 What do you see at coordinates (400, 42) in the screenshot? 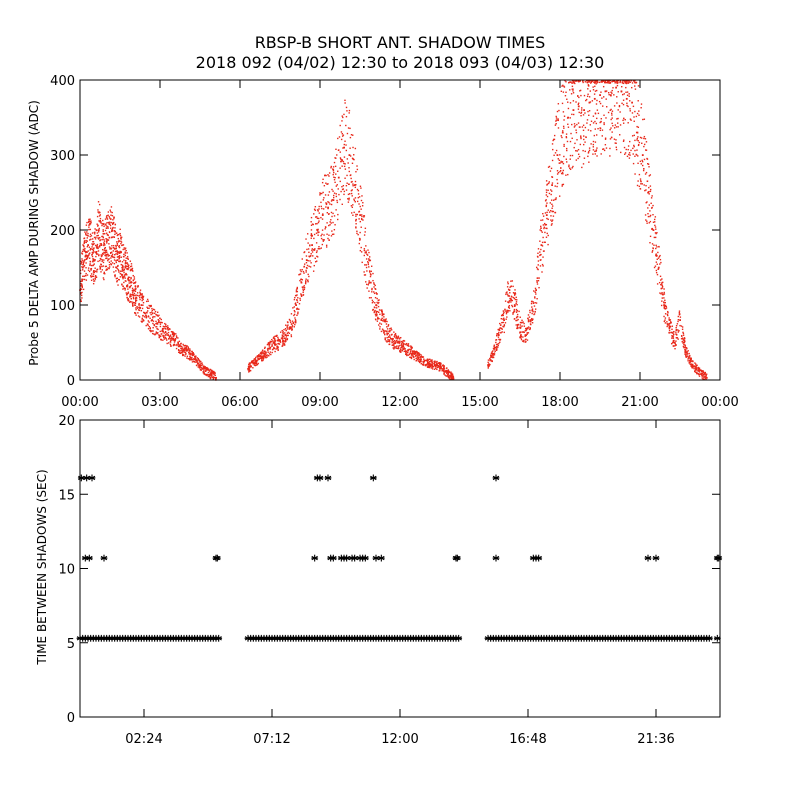
I see `figure-title: RBSP-B SHORT ANT. SHADOW TIMES` at bounding box center [400, 42].